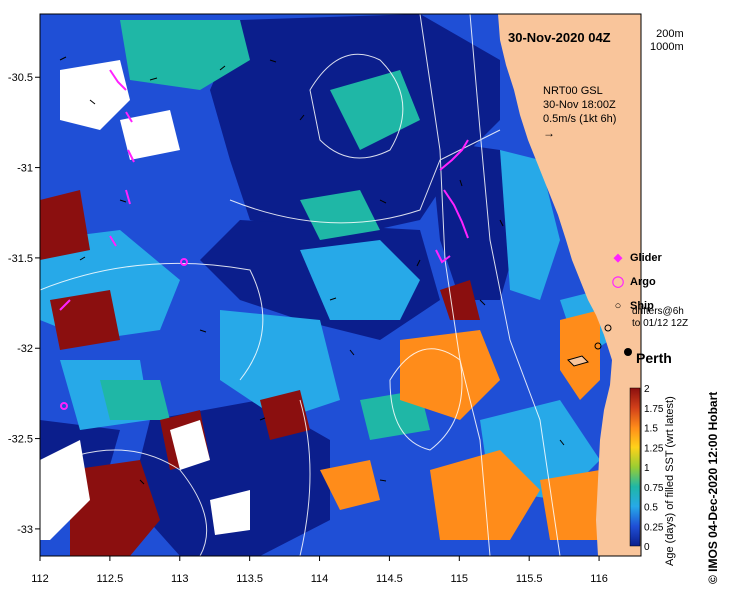 The image size is (739, 592). What do you see at coordinates (618, 258) in the screenshot?
I see `glider-icon: ◆` at bounding box center [618, 258].